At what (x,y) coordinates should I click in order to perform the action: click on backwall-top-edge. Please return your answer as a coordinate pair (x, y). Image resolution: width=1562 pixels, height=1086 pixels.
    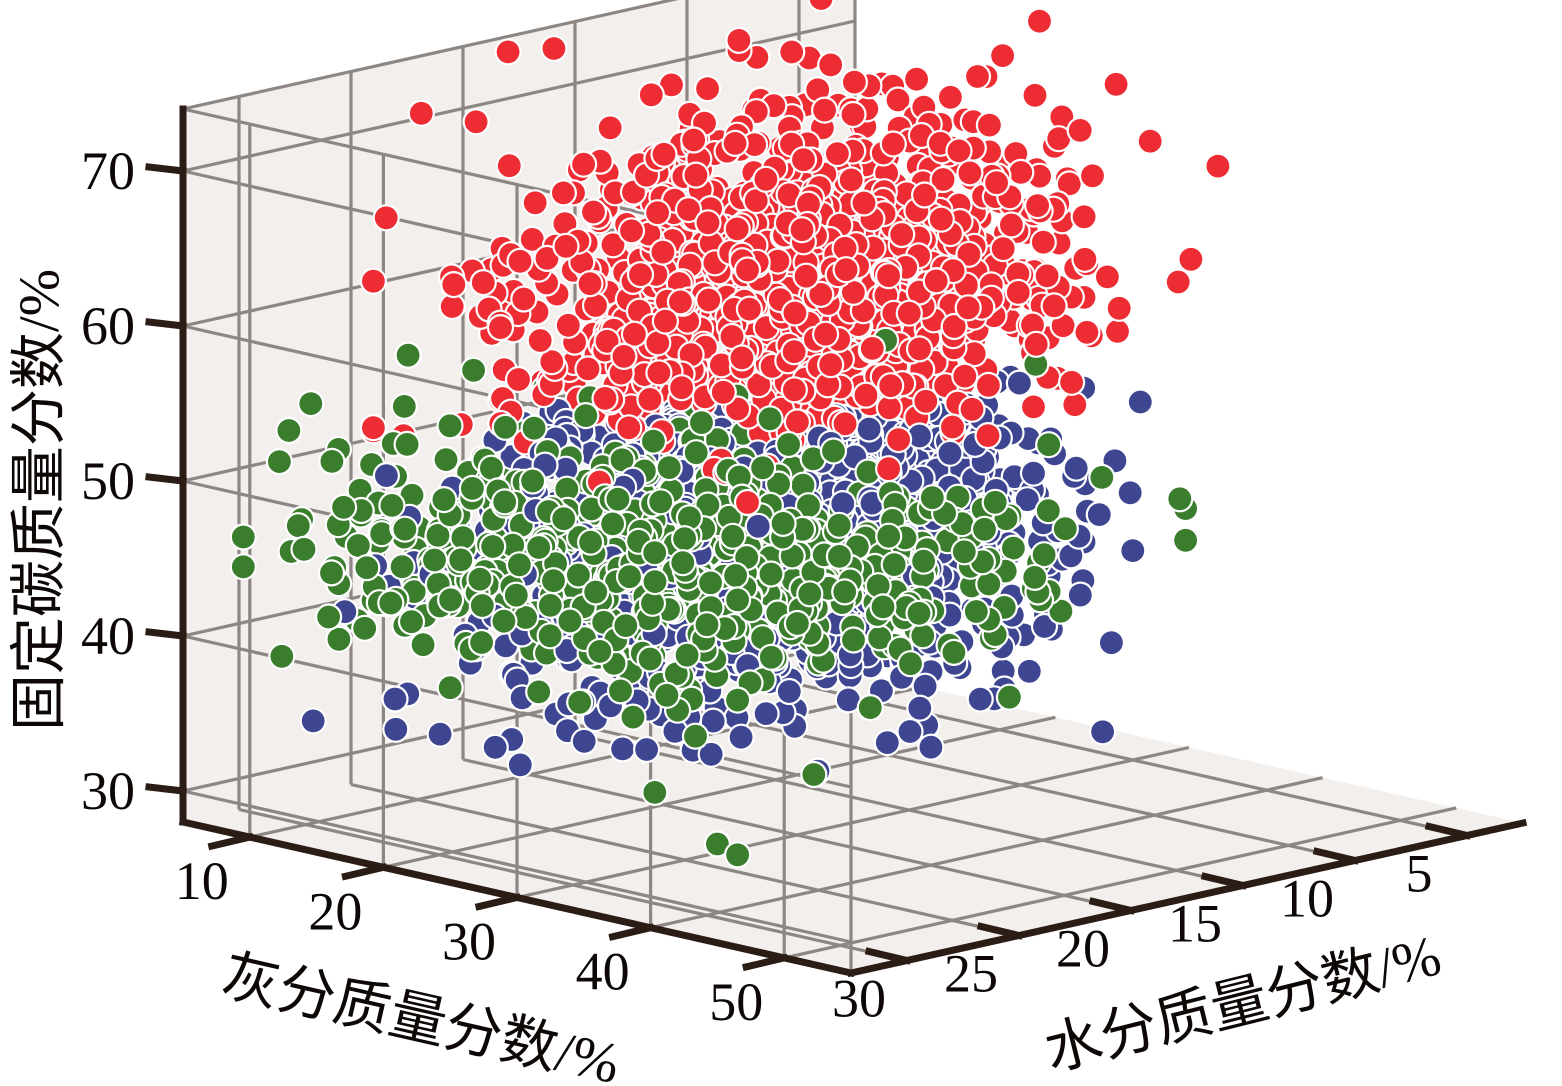
    Looking at the image, I should click on (430, 55).